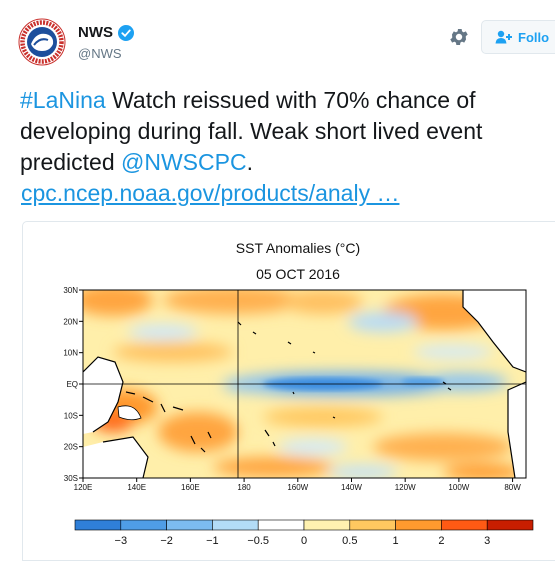 The height and width of the screenshot is (561, 555). What do you see at coordinates (126, 32) in the screenshot?
I see `verified-badge-icon` at bounding box center [126, 32].